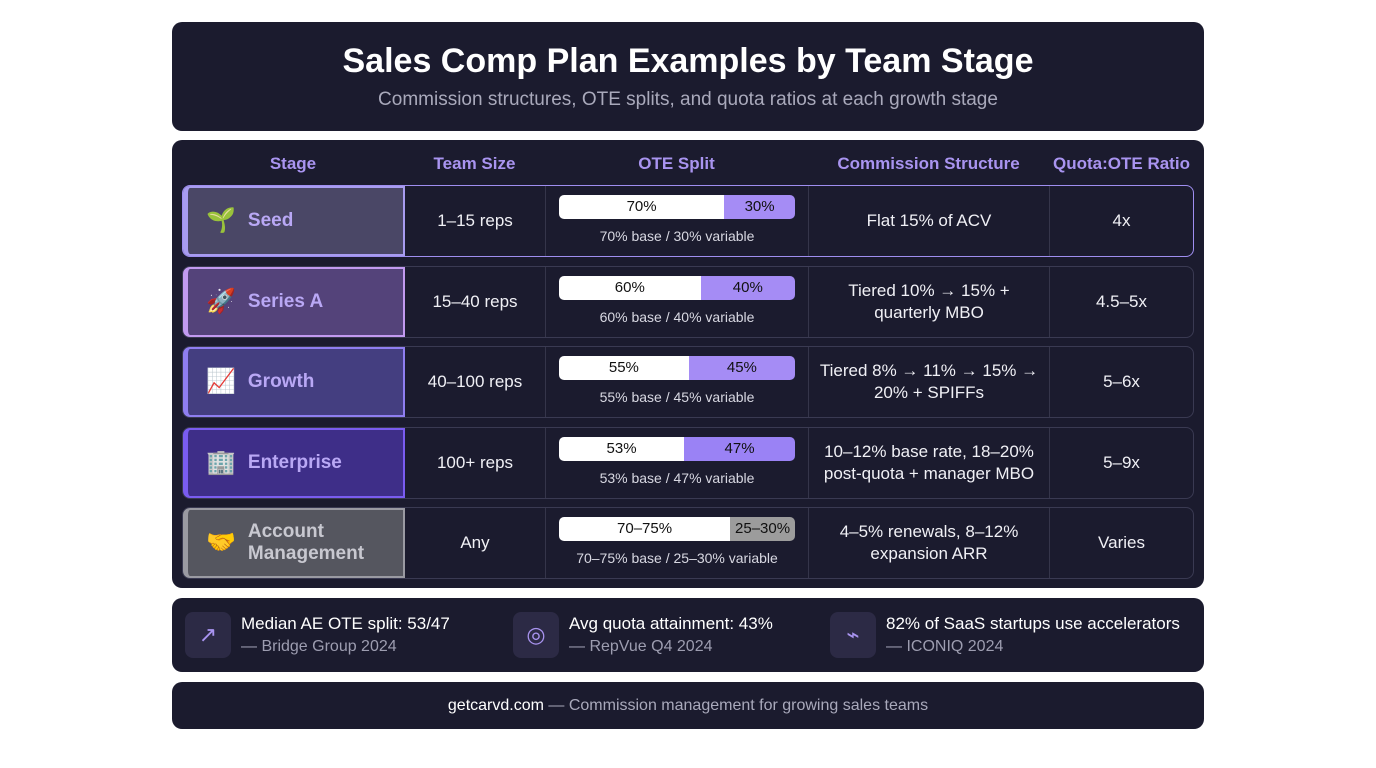 Image resolution: width=1376 pixels, height=768 pixels. I want to click on commission-cell: Flat 15% of ACV, so click(929, 221).